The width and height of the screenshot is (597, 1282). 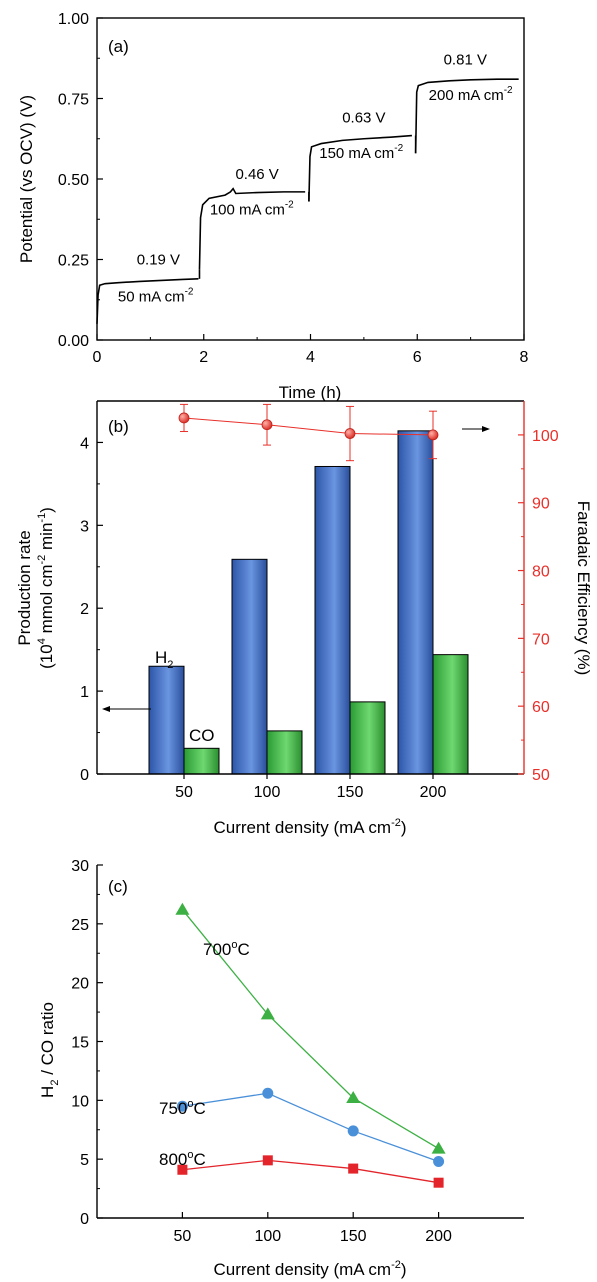 What do you see at coordinates (311, 350) in the screenshot?
I see `chart-a-x-ticks: 0 2 4 6 8` at bounding box center [311, 350].